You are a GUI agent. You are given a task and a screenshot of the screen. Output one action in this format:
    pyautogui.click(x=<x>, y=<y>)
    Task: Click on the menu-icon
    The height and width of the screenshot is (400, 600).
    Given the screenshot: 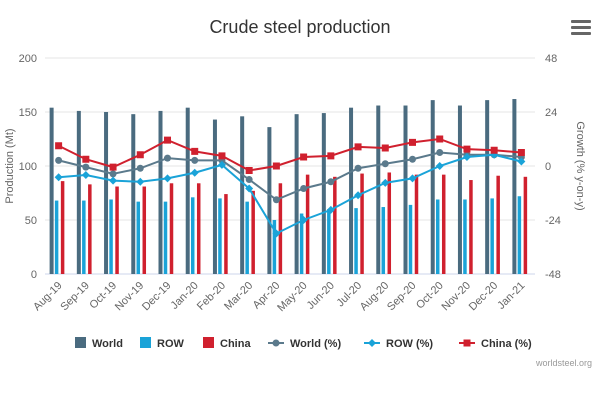 What is the action you would take?
    pyautogui.click(x=581, y=29)
    